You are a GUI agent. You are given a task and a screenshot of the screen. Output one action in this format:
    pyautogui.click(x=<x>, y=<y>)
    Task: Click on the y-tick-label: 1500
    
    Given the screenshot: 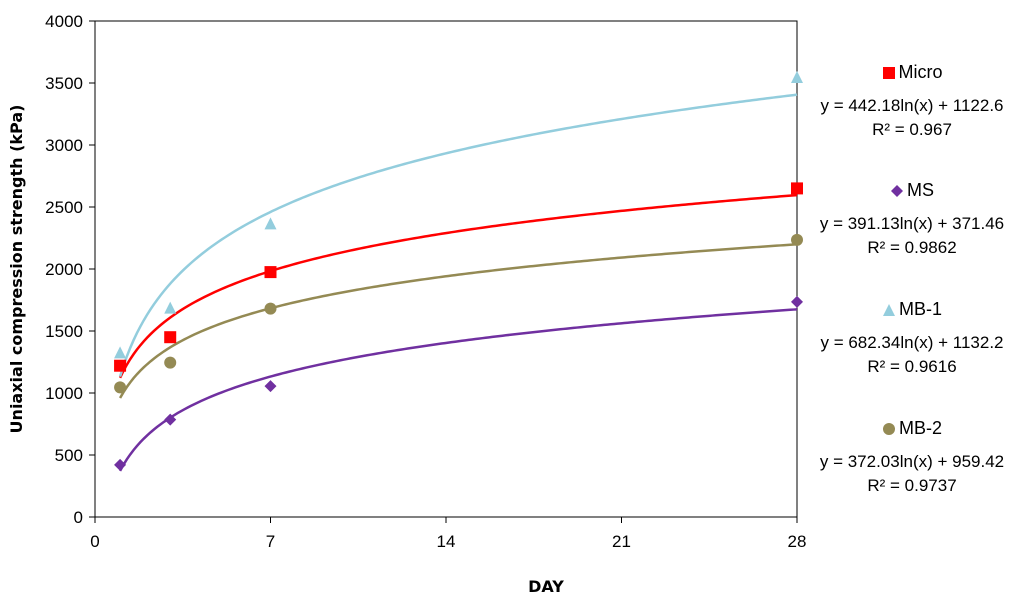 What is the action you would take?
    pyautogui.click(x=64, y=331)
    